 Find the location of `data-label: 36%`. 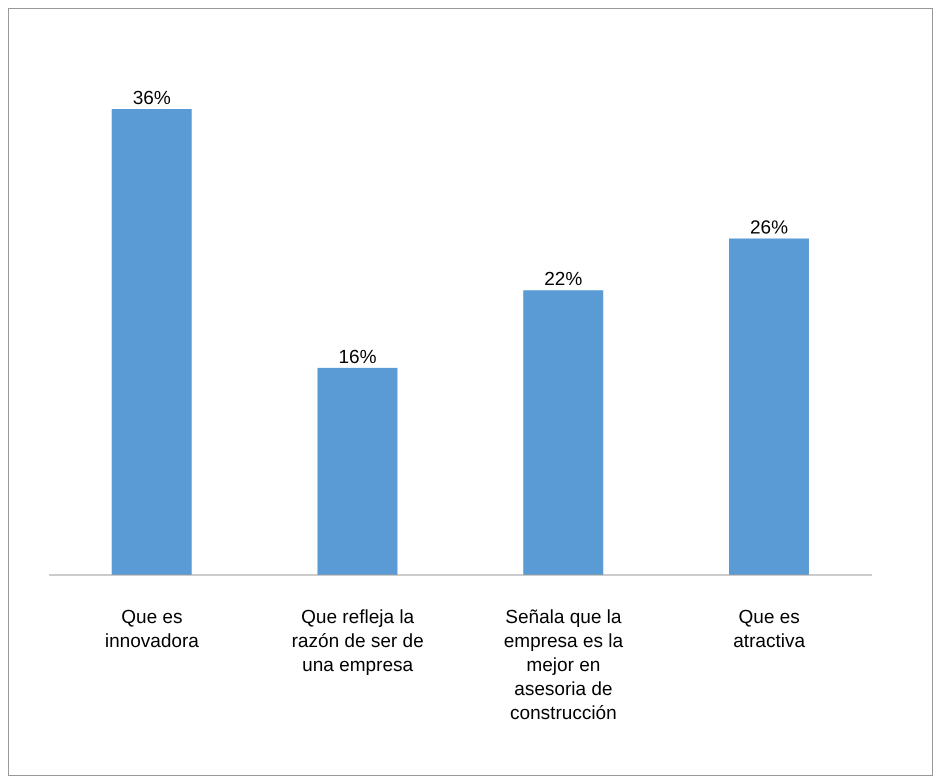

data-label: 36% is located at coordinates (151, 98).